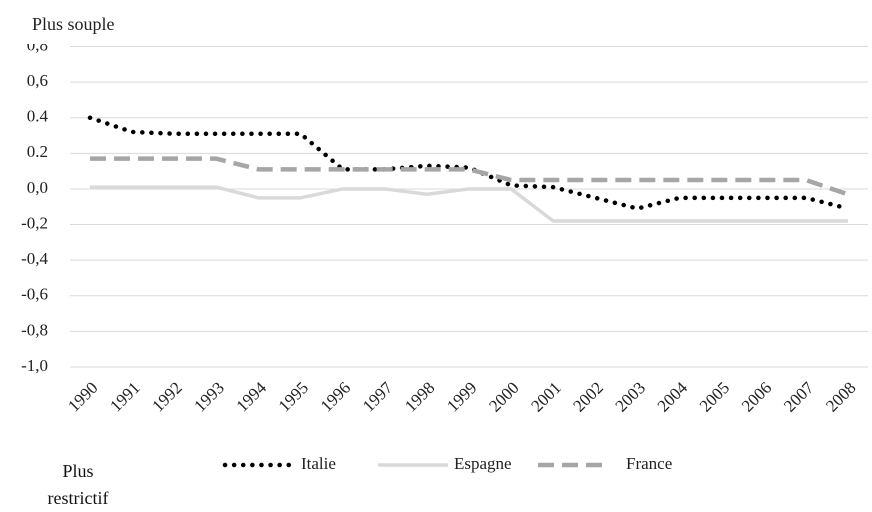  What do you see at coordinates (587, 396) in the screenshot?
I see `x-tick-label: 2002` at bounding box center [587, 396].